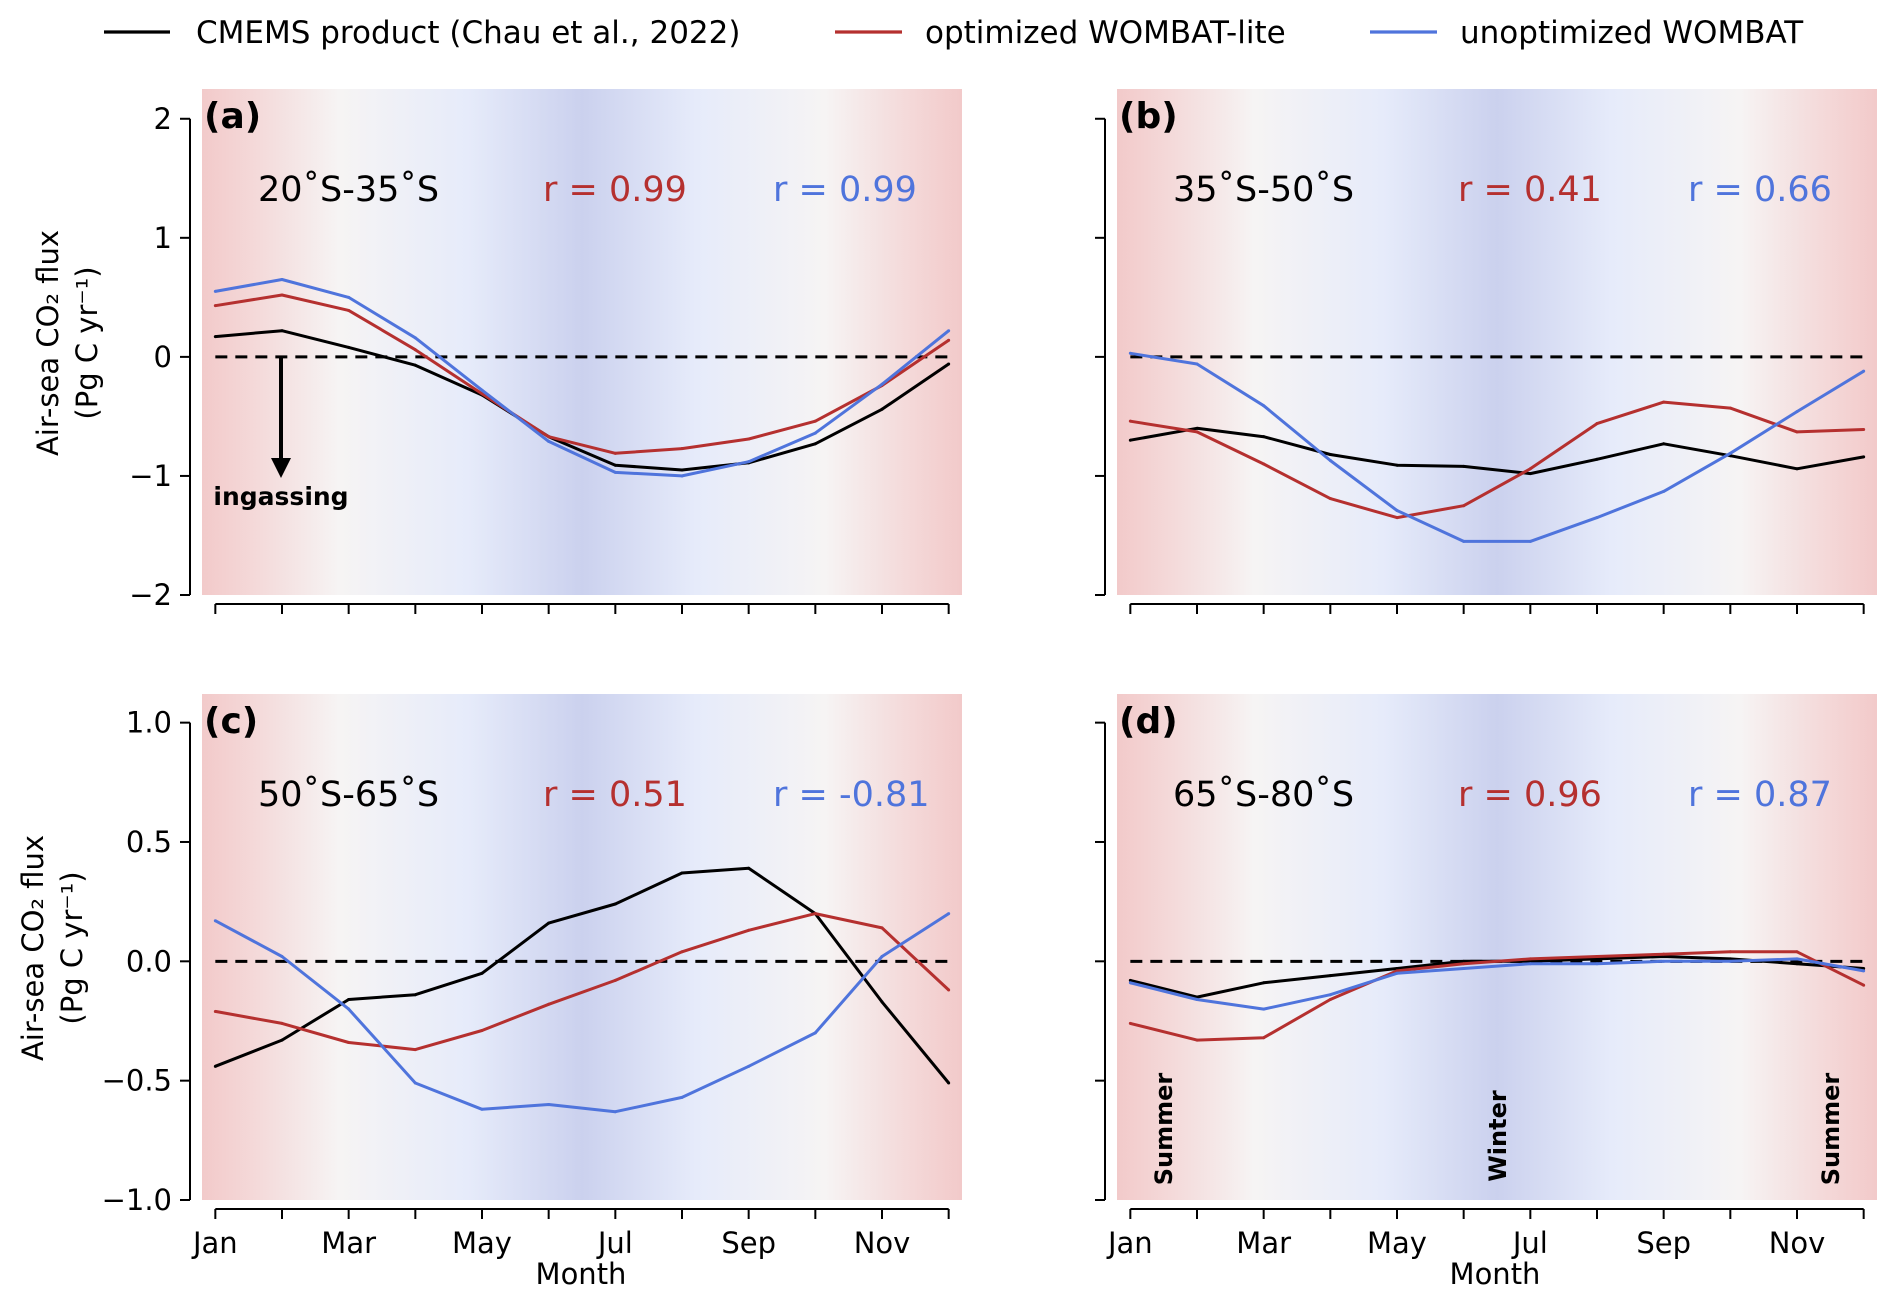 The height and width of the screenshot is (1300, 1892). Describe the element at coordinates (348, 1243) in the screenshot. I see `x-tick-label: Mar` at that location.